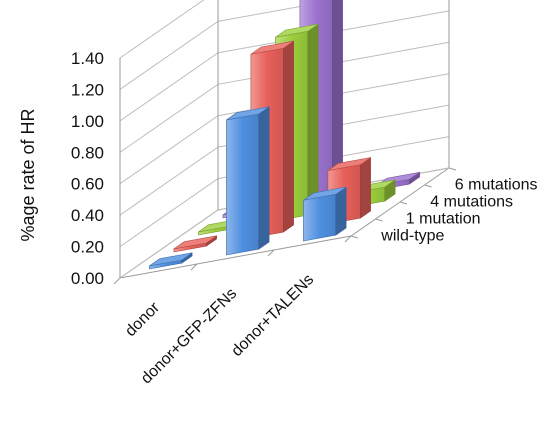 The height and width of the screenshot is (441, 545). What do you see at coordinates (87, 89) in the screenshot?
I see `y-tick-label: 1.20` at bounding box center [87, 89].